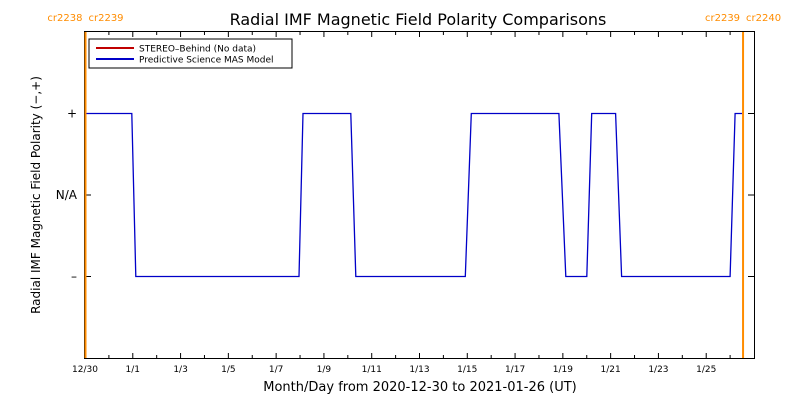 This screenshot has height=400, width=800. What do you see at coordinates (228, 370) in the screenshot?
I see `x-tick-label: 1/5` at bounding box center [228, 370].